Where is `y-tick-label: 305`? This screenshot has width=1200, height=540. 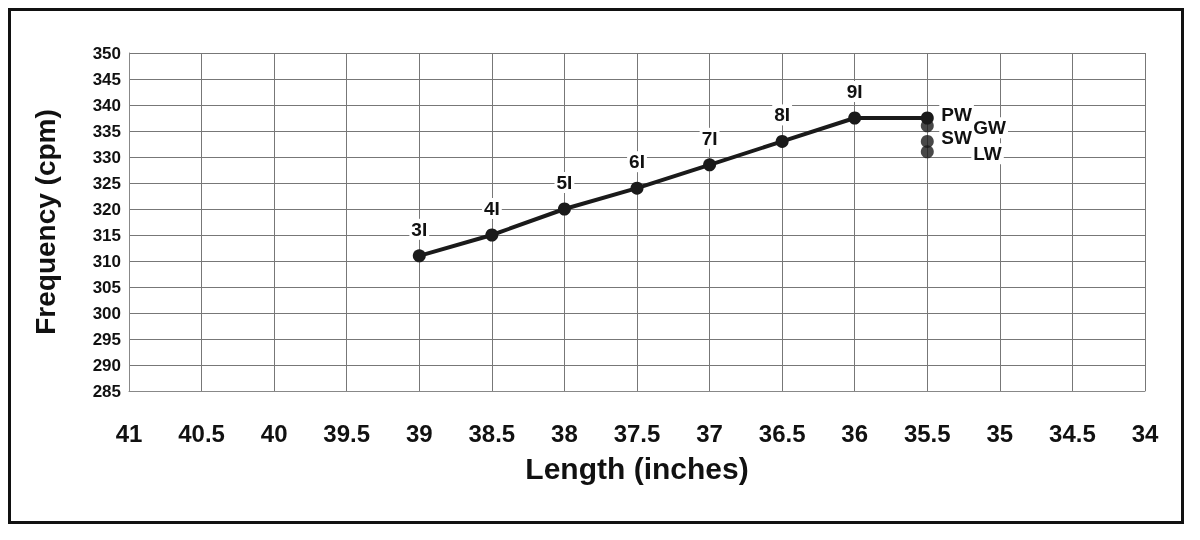
y-tick-label: 305 is located at coordinates (106, 287).